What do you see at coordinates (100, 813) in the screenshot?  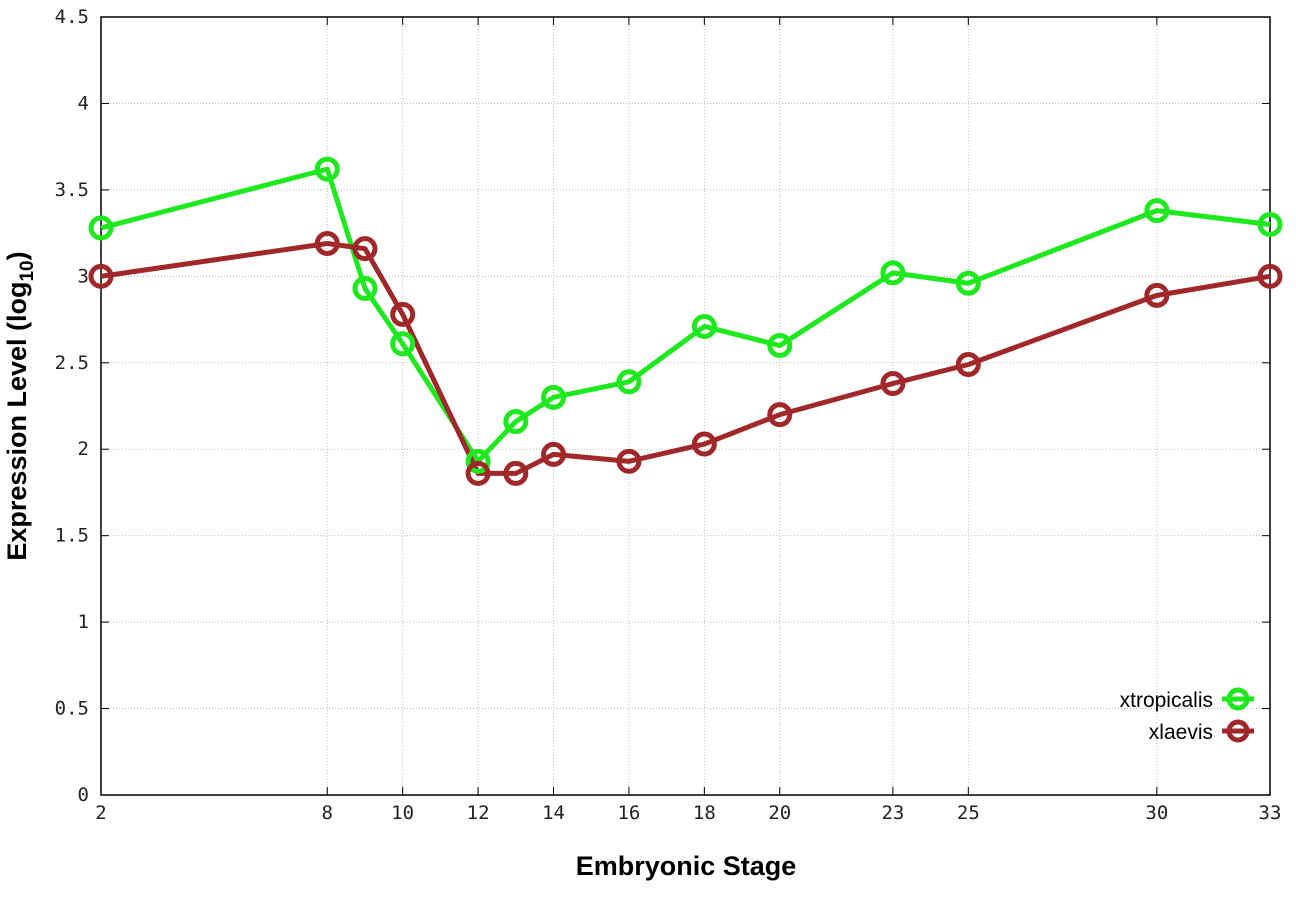 I see `x-tick-label: 2` at bounding box center [100, 813].